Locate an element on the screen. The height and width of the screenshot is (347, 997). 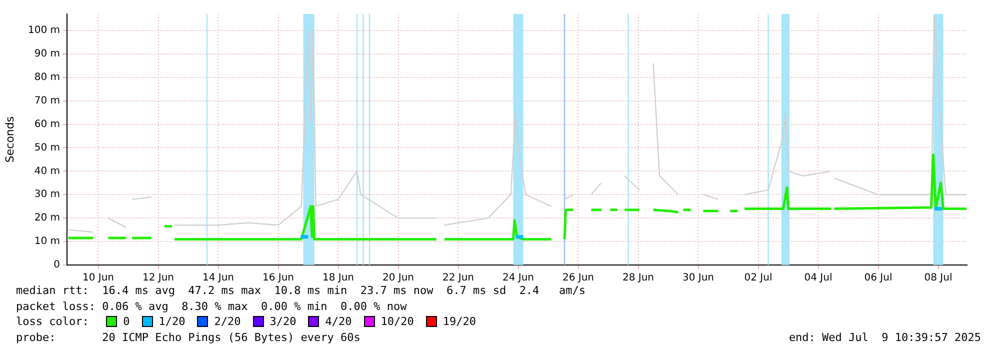
y-tick-label: 50 m is located at coordinates (47, 148).